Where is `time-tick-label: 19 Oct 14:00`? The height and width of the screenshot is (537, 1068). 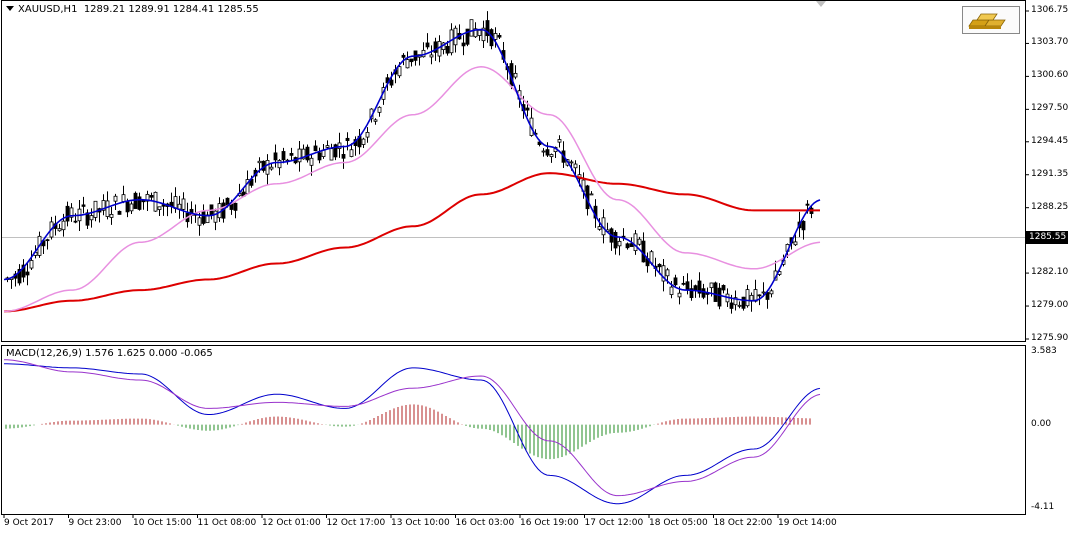
time-tick-label: 19 Oct 14:00 is located at coordinates (807, 523).